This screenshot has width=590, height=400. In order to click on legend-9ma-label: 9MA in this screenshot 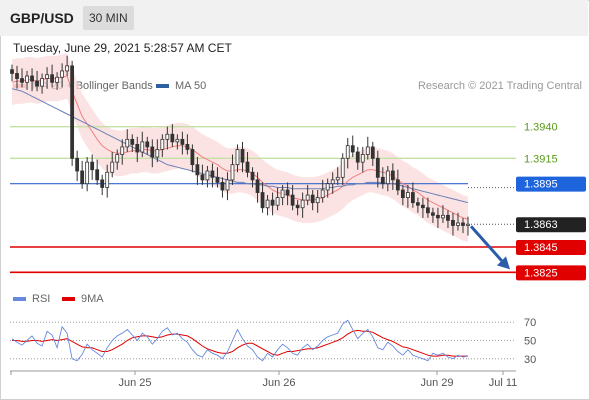, I will do `click(92, 299)`.